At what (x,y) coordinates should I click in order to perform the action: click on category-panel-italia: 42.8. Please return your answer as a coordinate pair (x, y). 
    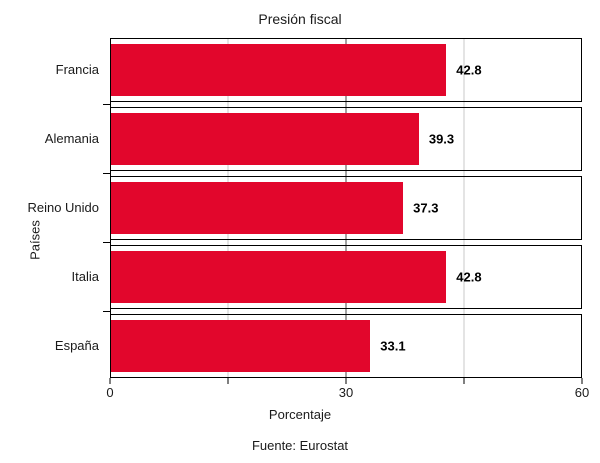
    Looking at the image, I should click on (346, 277).